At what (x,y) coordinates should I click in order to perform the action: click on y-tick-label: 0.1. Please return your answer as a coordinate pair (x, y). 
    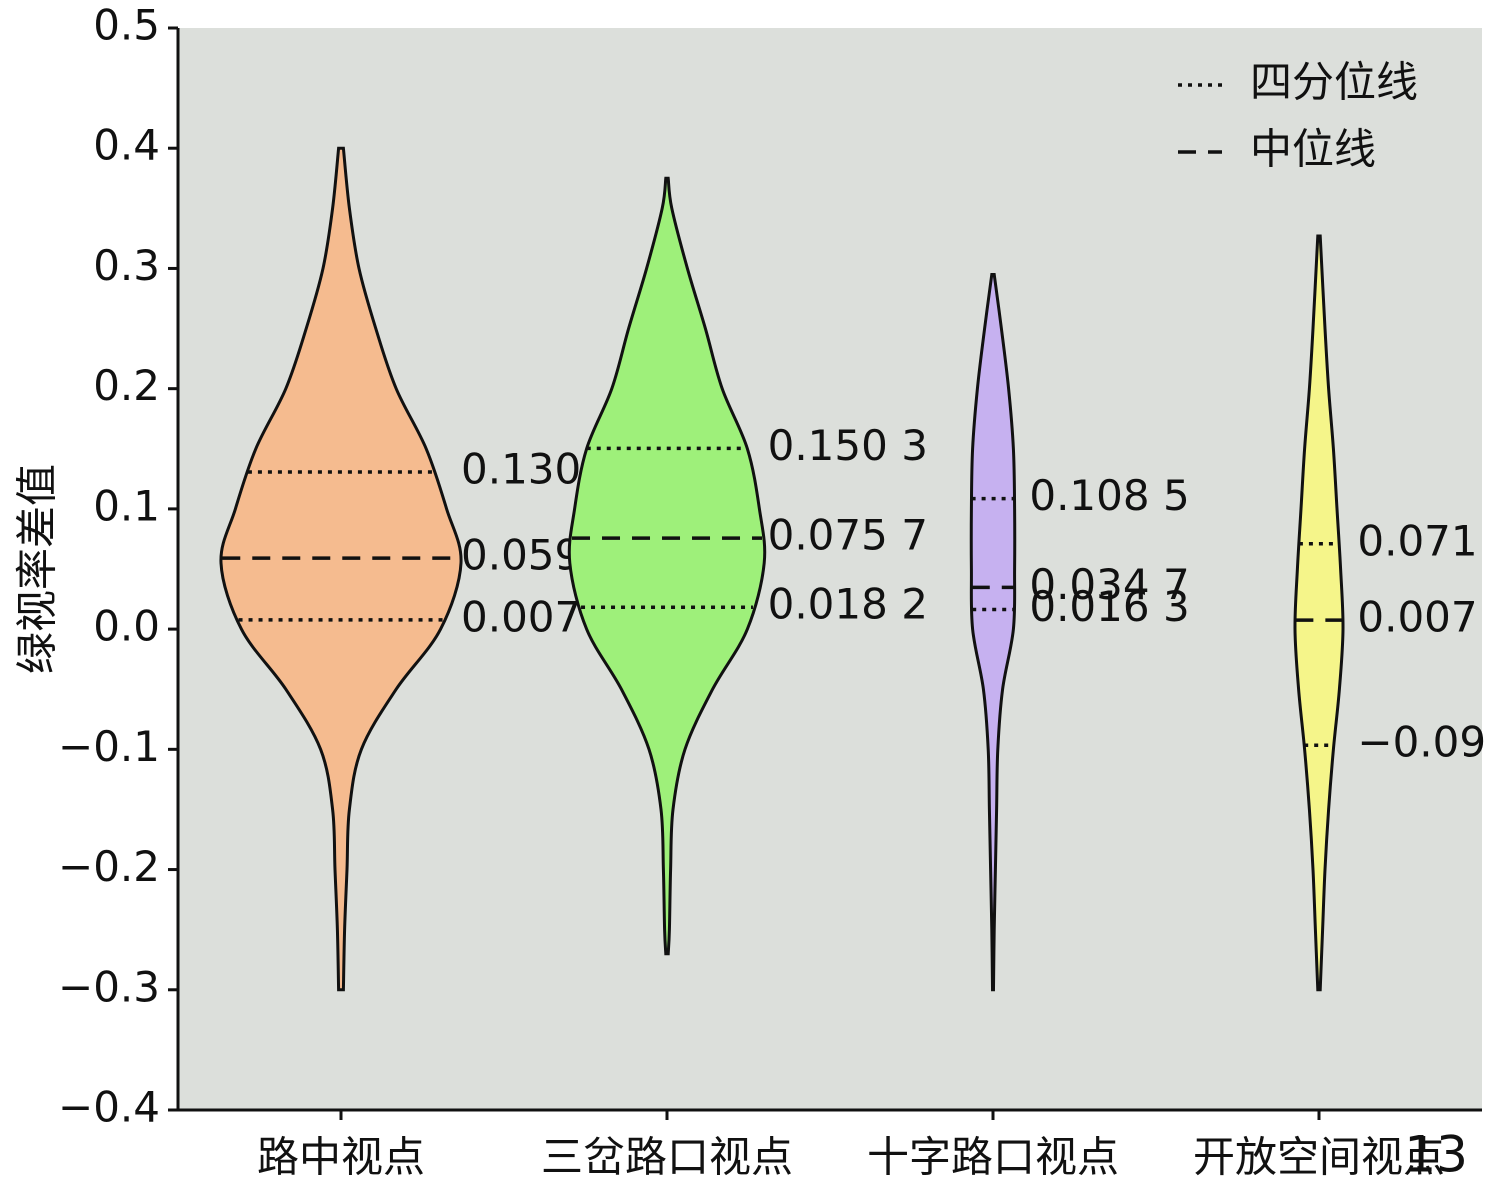
    Looking at the image, I should click on (126, 505).